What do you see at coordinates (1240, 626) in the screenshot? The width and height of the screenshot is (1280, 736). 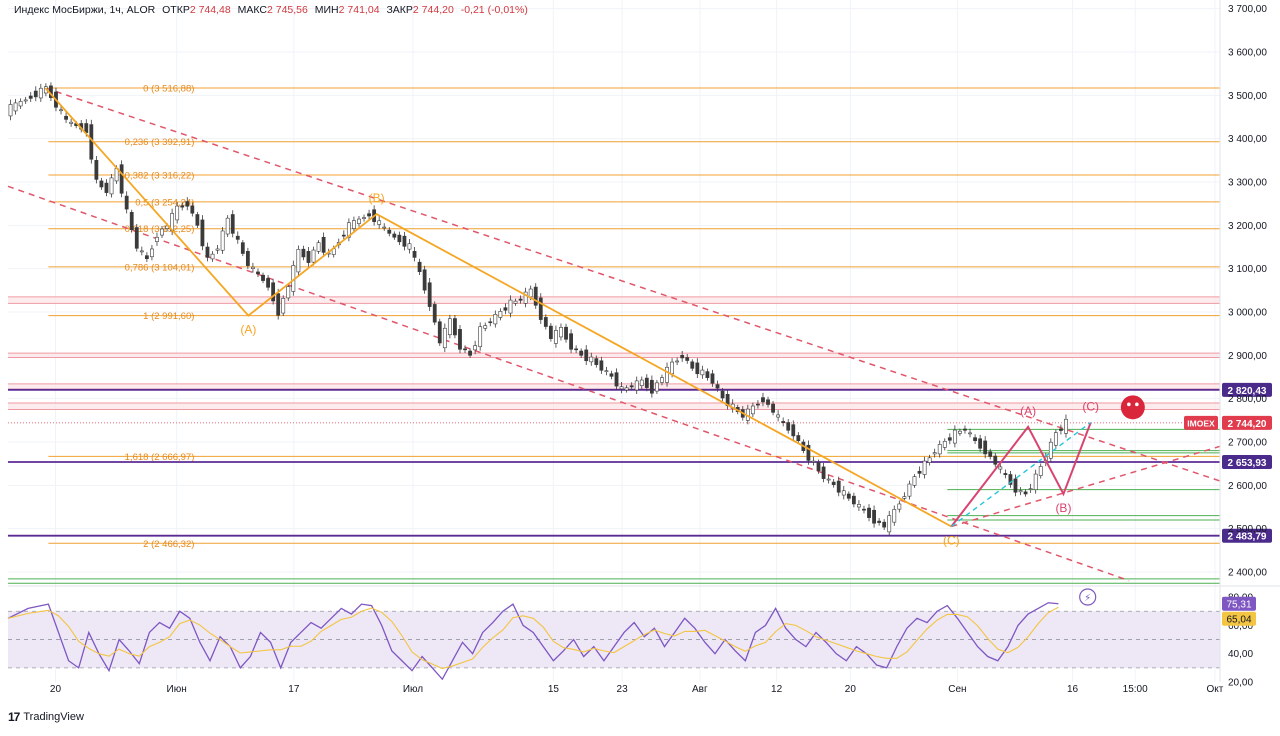 I see `rsi-tick-label: 60,00` at bounding box center [1240, 626].